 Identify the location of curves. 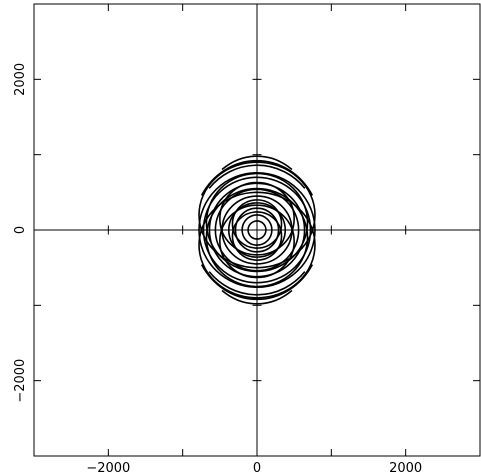
(257, 230).